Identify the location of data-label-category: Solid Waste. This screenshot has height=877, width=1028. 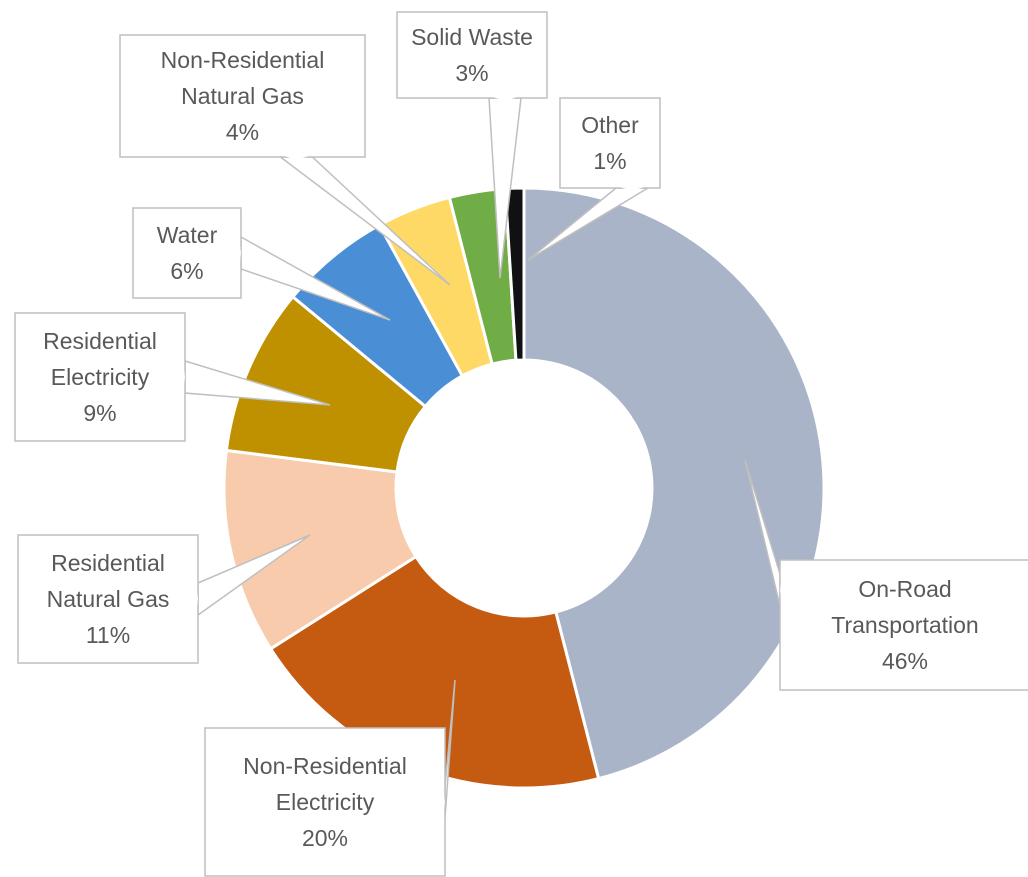
(472, 37).